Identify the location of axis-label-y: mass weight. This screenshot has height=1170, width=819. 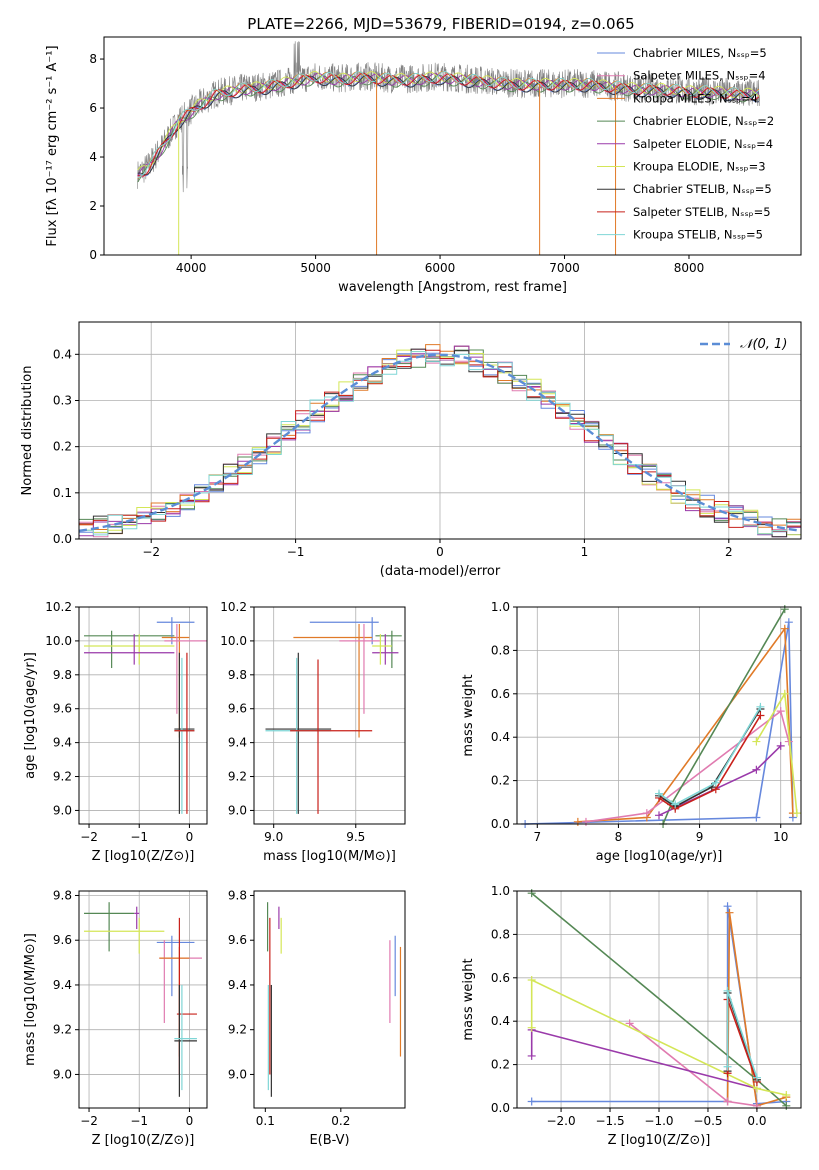
(468, 715).